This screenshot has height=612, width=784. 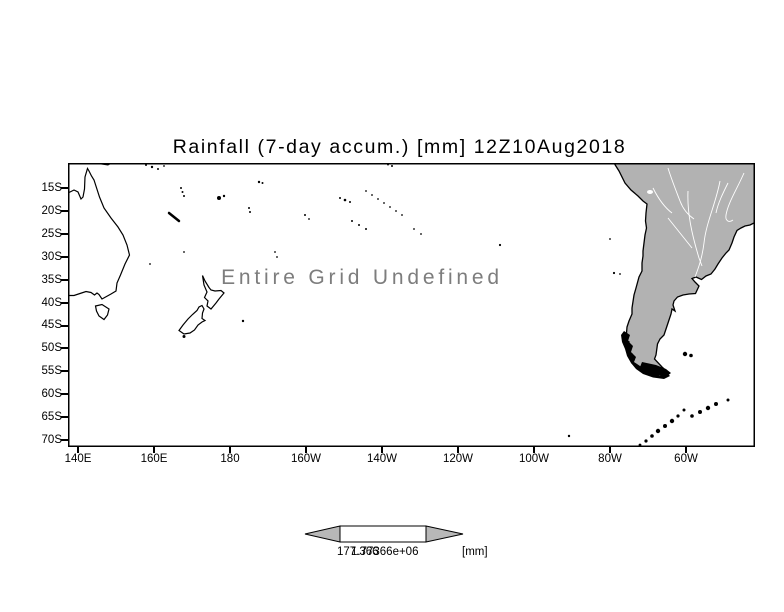 What do you see at coordinates (650, 192) in the screenshot?
I see `lake-titicaca` at bounding box center [650, 192].